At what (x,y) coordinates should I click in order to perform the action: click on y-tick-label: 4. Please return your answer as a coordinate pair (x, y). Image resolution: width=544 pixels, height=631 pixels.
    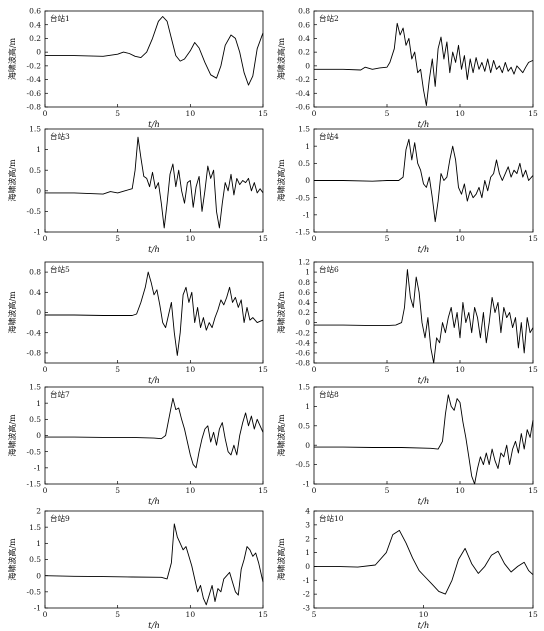
    Looking at the image, I should click on (307, 511).